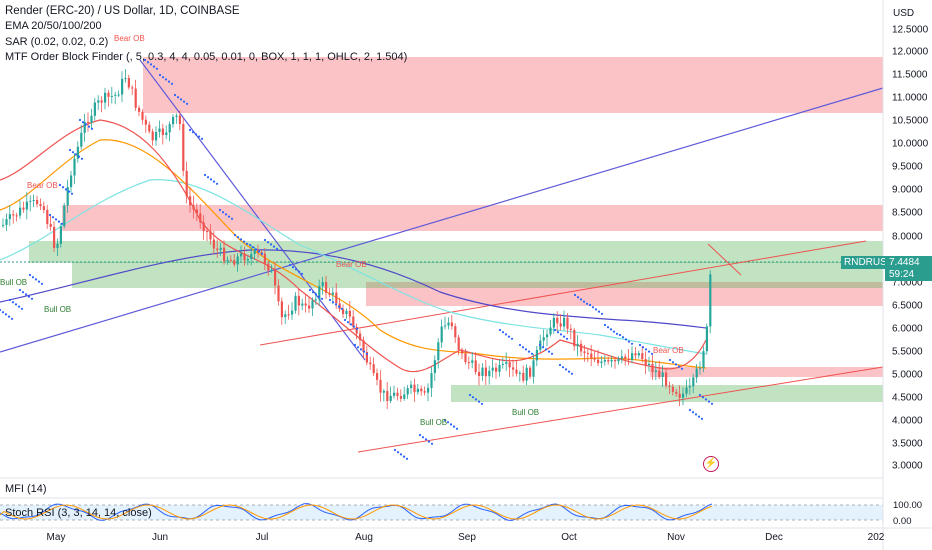 This screenshot has height=550, width=932. Describe the element at coordinates (53, 26) in the screenshot. I see `ema-legend: EMA 20/50/100/200` at that location.